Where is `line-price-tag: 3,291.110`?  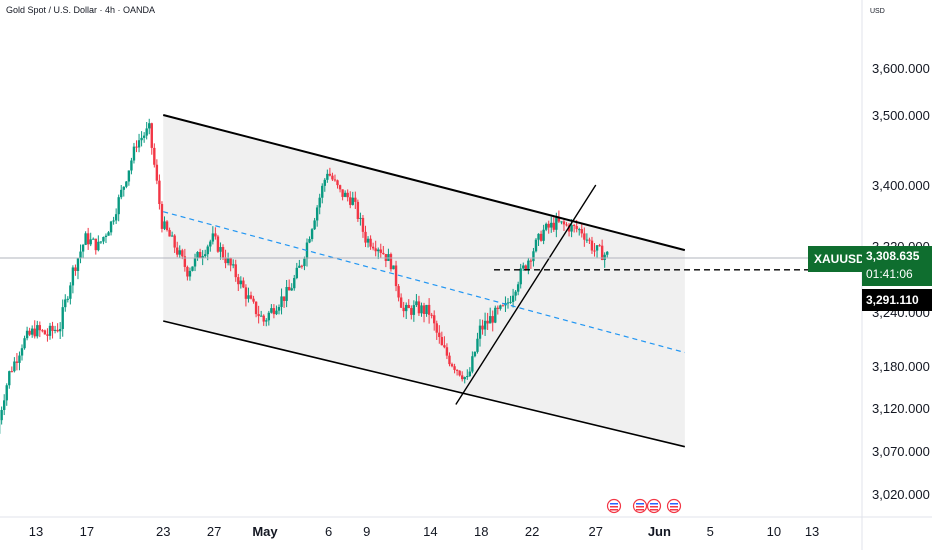
line-price-tag: 3,291.110 is located at coordinates (897, 300).